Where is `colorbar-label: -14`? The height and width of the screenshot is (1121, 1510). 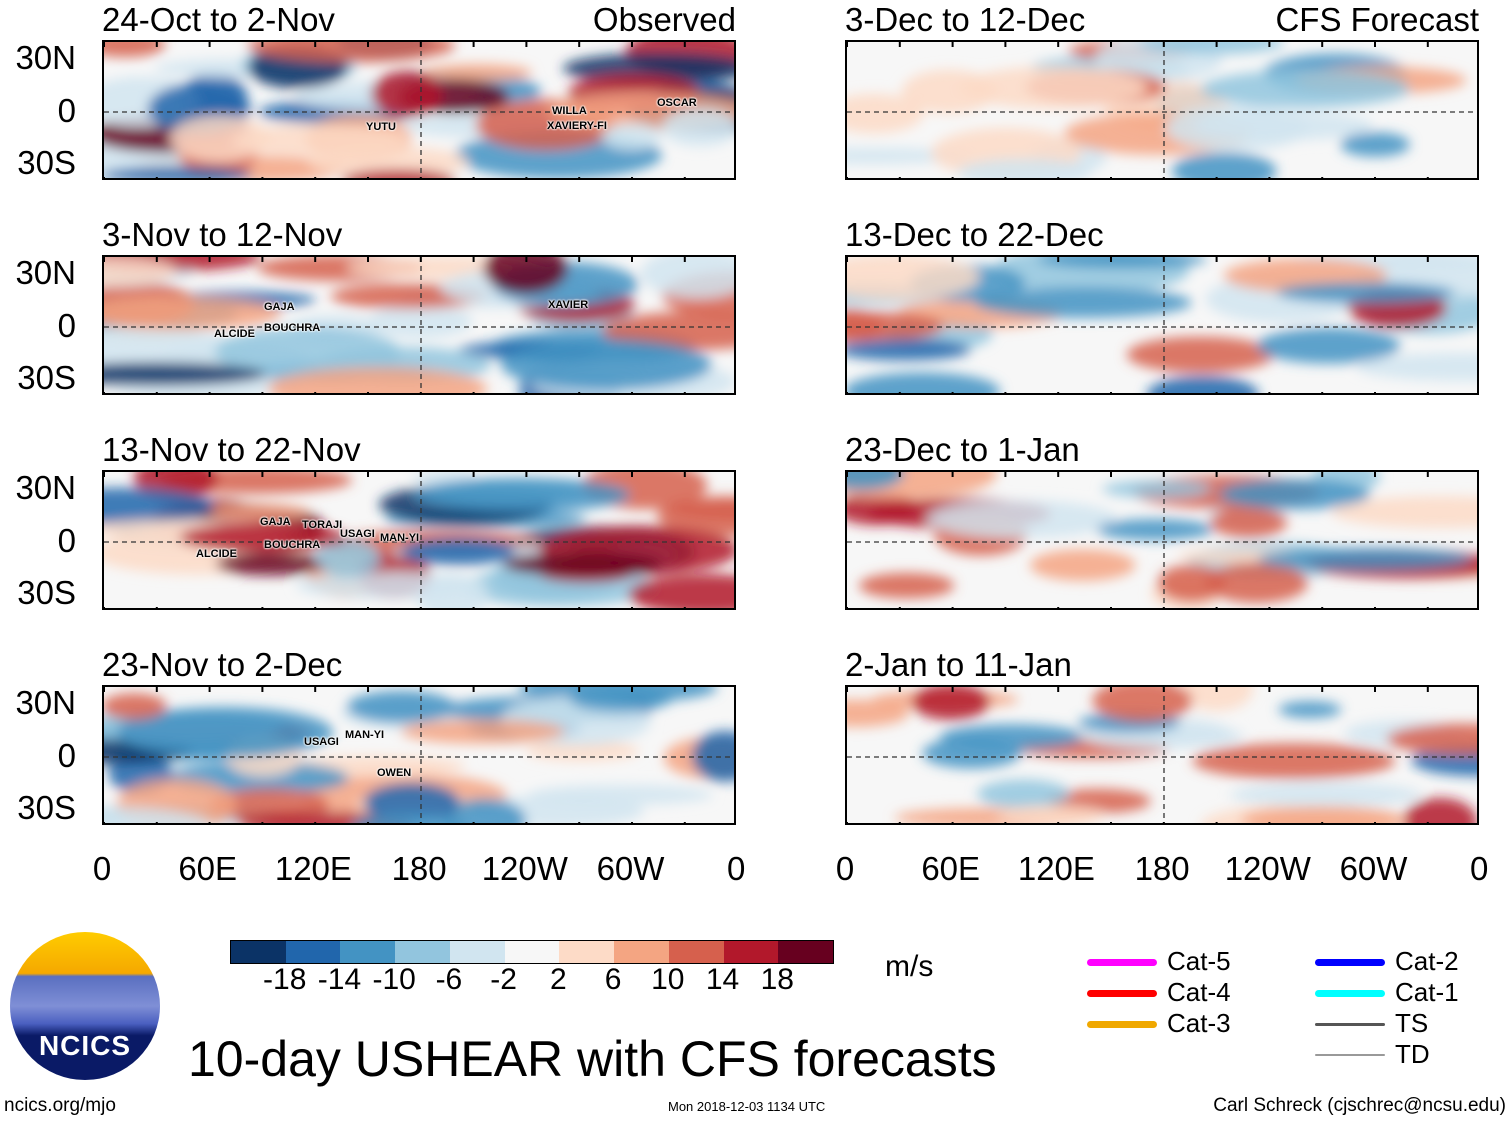 colorbar-label: -14 is located at coordinates (339, 979).